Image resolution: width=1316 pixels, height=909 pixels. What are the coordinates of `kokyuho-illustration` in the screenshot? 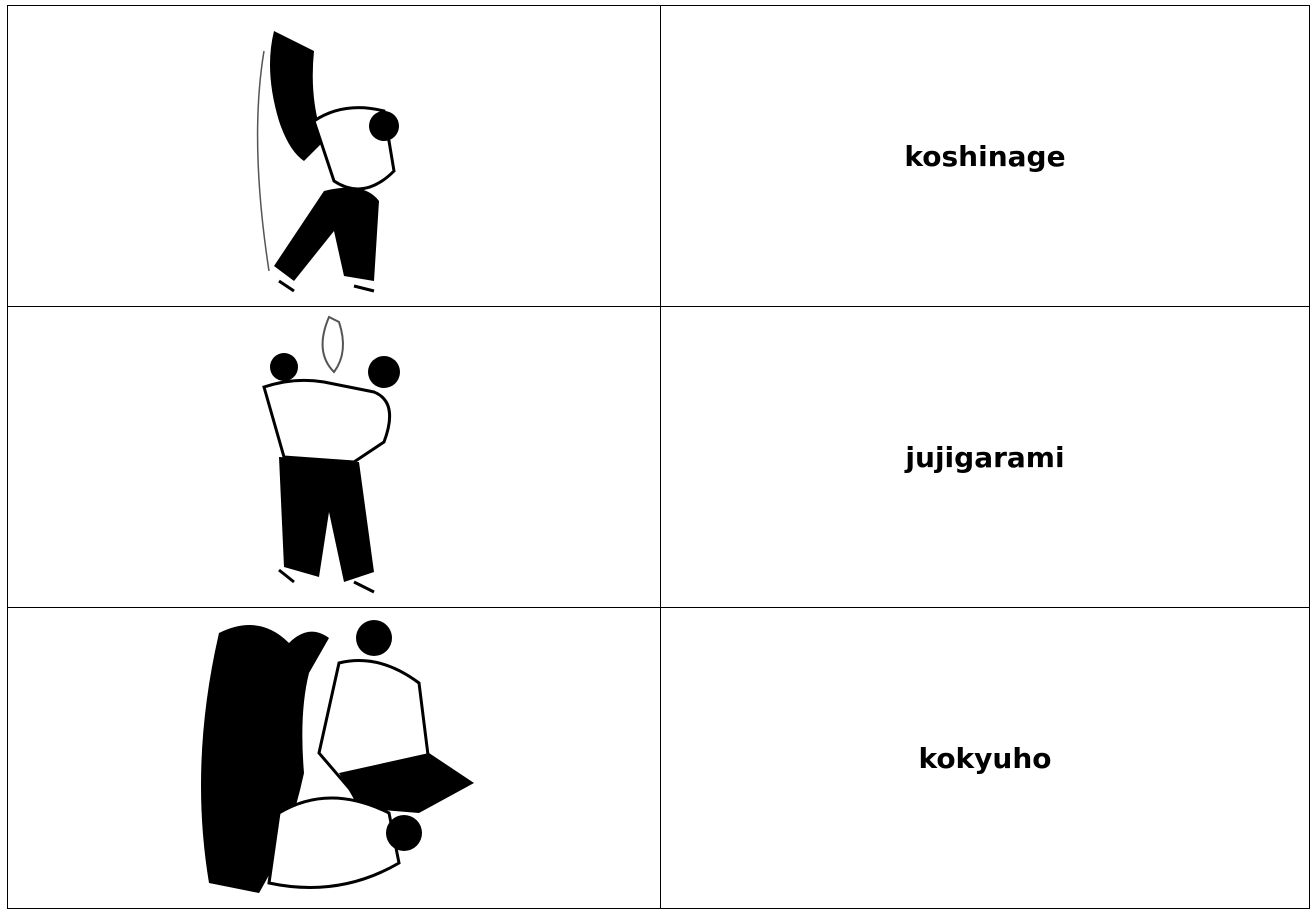 It's located at (337, 756).